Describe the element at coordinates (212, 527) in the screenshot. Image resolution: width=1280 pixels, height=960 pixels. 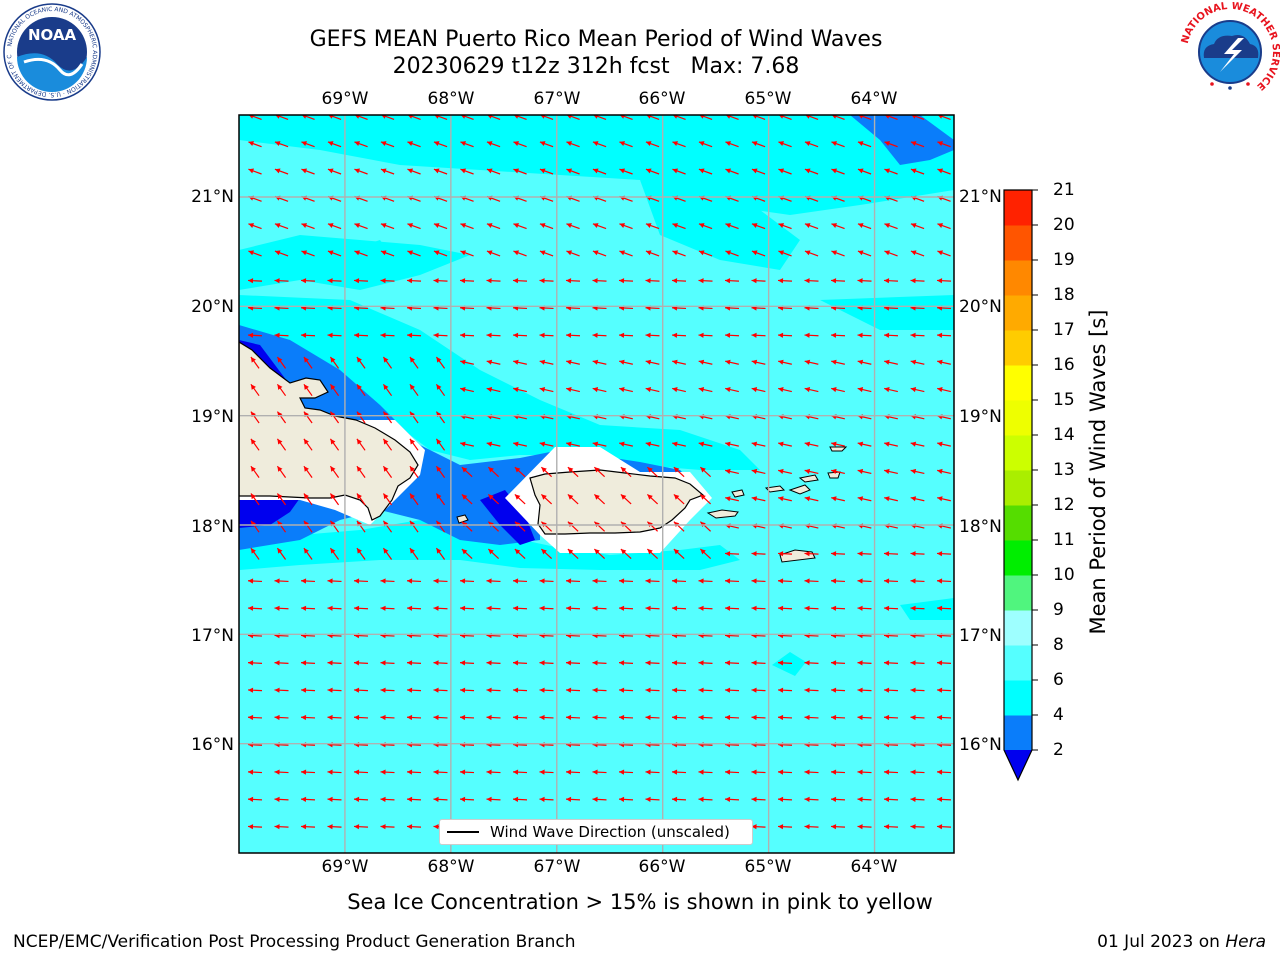
I see `lat-label-left: 18°N` at that location.